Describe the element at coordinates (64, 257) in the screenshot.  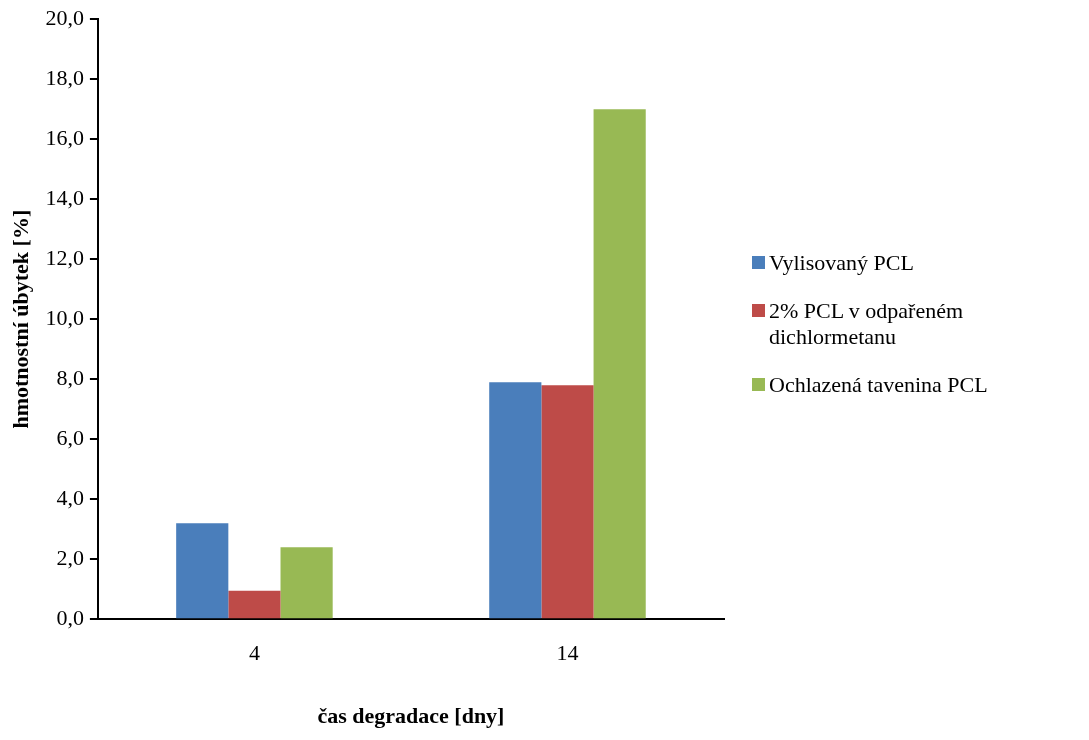
I see `y-tick-label: 12,0` at that location.